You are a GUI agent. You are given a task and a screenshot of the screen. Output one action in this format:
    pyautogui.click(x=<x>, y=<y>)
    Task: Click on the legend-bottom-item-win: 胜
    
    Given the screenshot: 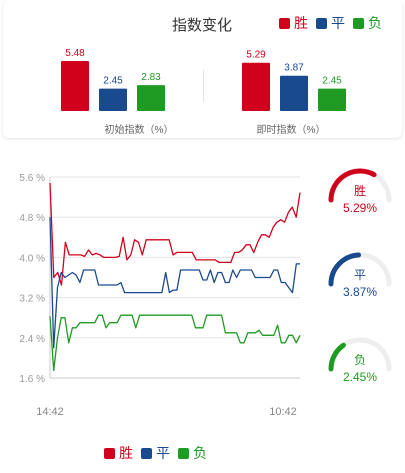 What is the action you would take?
    pyautogui.click(x=118, y=453)
    